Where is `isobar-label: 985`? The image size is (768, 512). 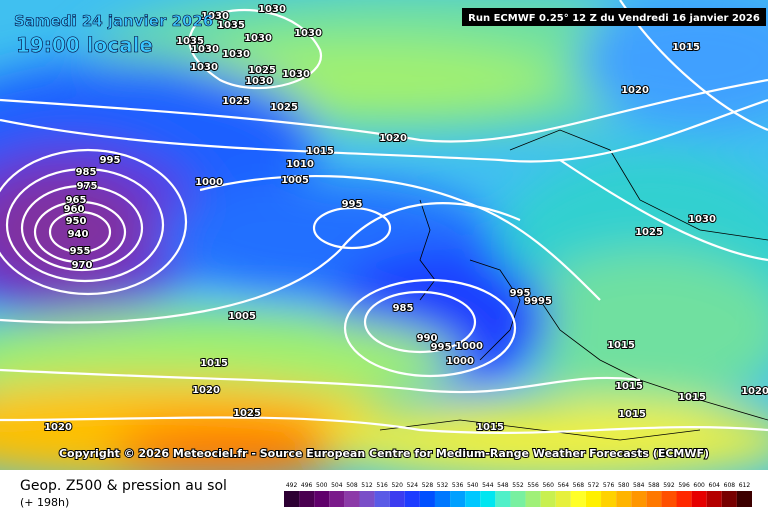
isobar-label: 985 is located at coordinates (403, 308).